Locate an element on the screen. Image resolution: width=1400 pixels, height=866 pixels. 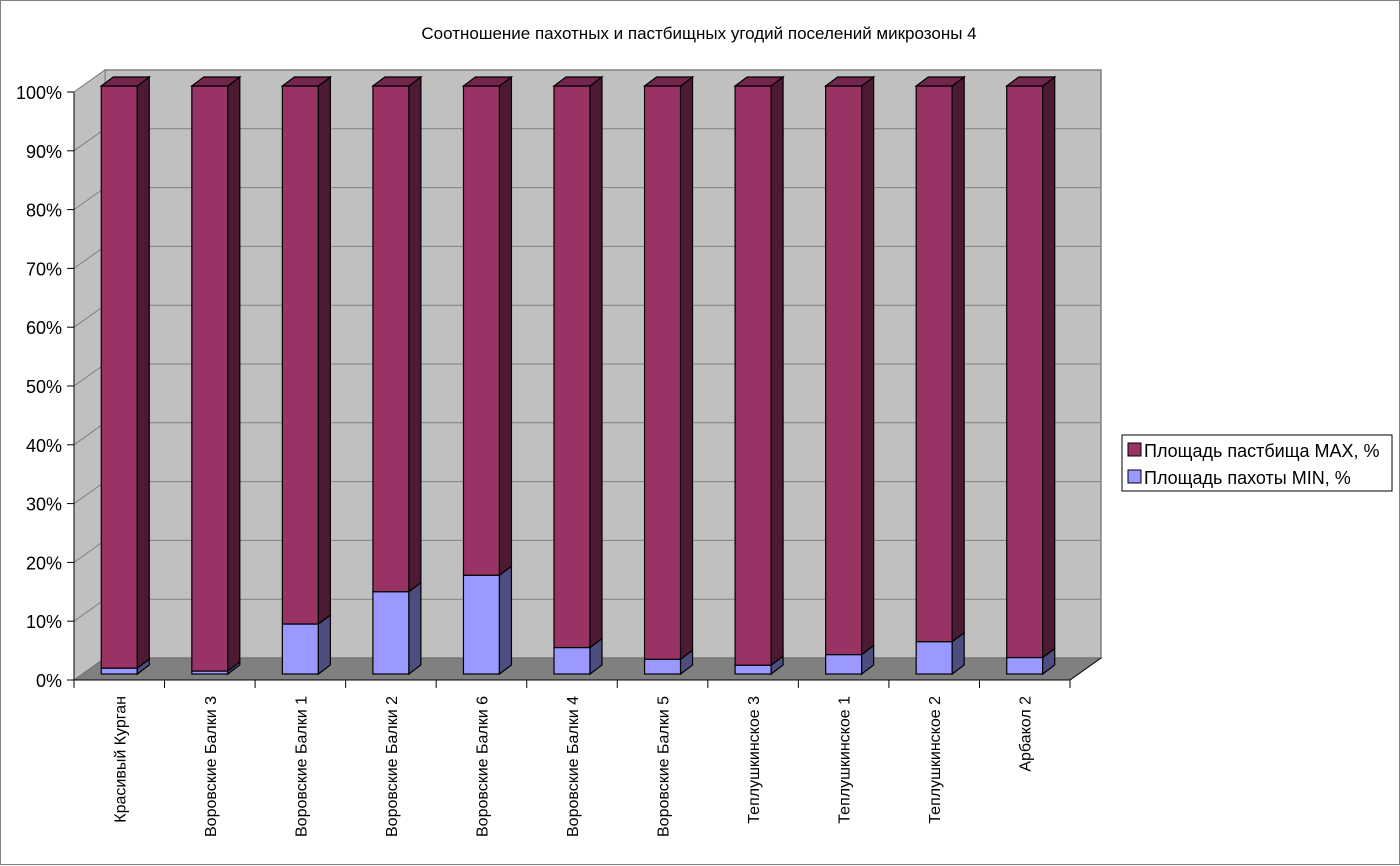
x-tick-label: Воровские Балки 6 is located at coordinates (482, 766).